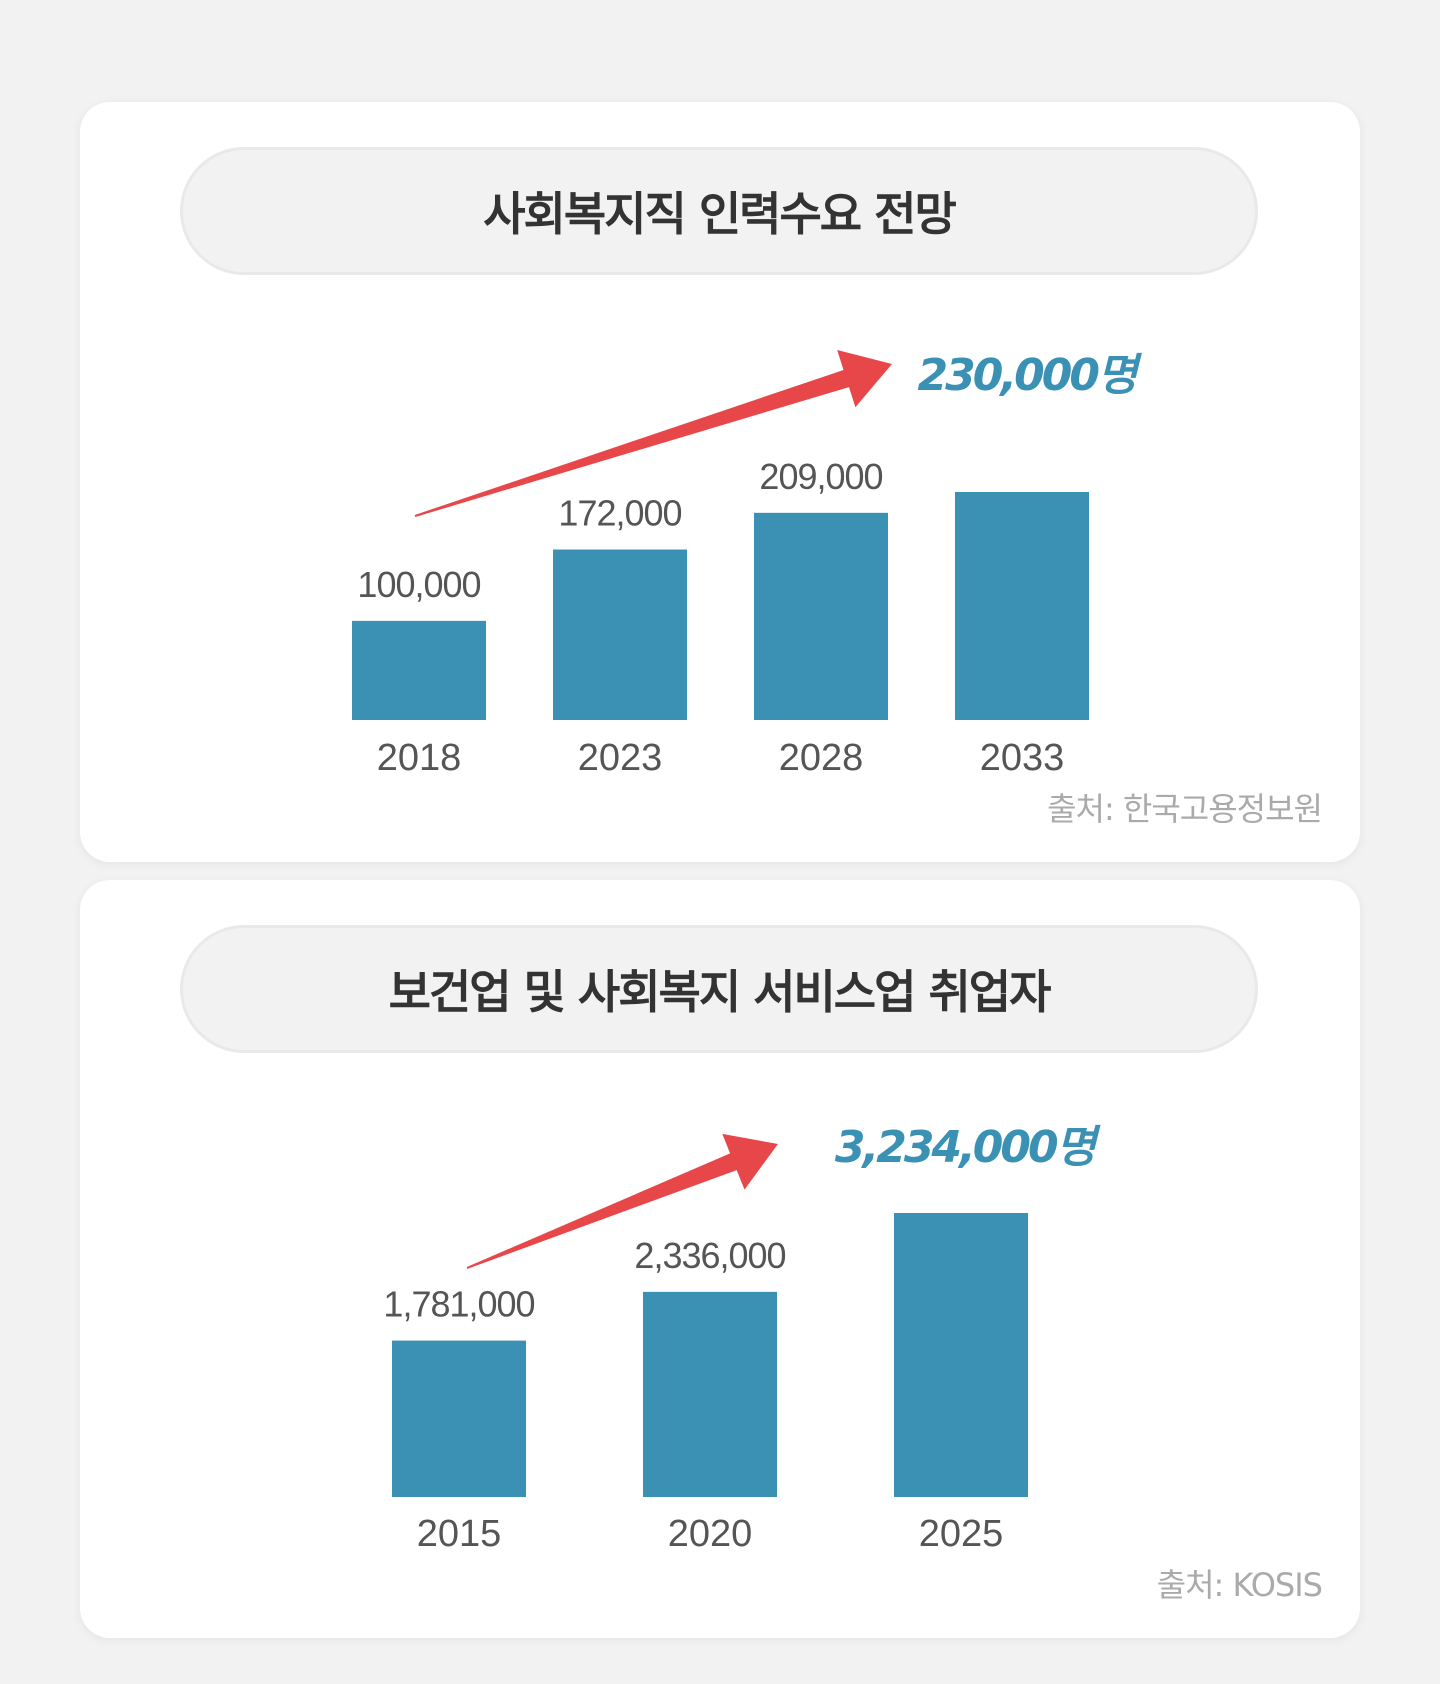 This screenshot has height=1684, width=1440. I want to click on x-tick-label: 2020, so click(710, 1534).